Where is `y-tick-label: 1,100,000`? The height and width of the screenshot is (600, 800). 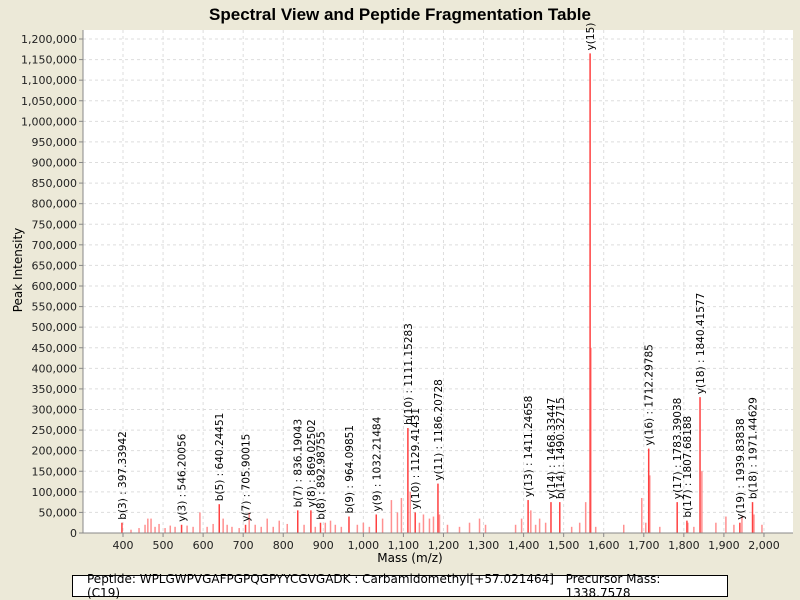
y-tick-label: 1,100,000 is located at coordinates (49, 80).